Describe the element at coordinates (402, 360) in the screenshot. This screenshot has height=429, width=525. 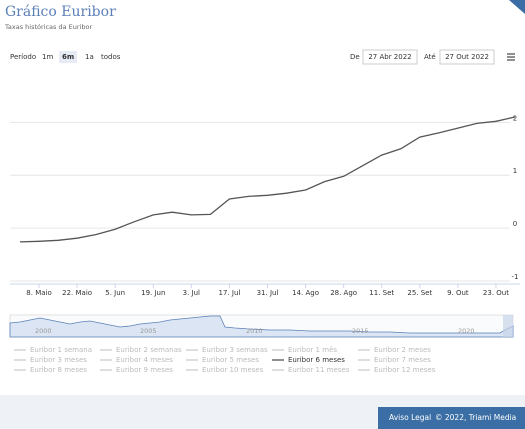
I see `legend-item: Euribor 7 meses` at that location.